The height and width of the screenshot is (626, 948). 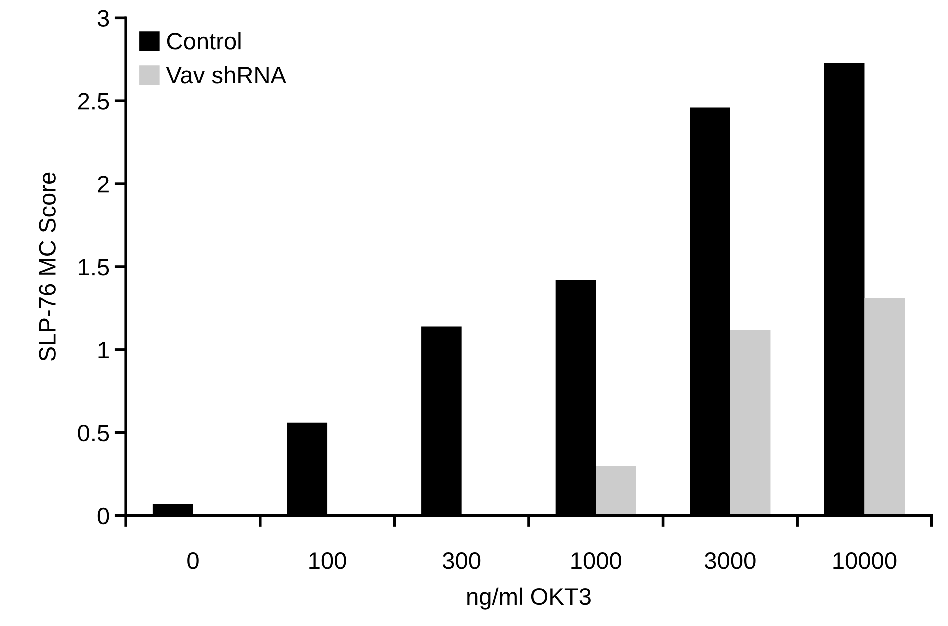 What do you see at coordinates (529, 599) in the screenshot?
I see `x-axis-title: ng/ml OKT3` at bounding box center [529, 599].